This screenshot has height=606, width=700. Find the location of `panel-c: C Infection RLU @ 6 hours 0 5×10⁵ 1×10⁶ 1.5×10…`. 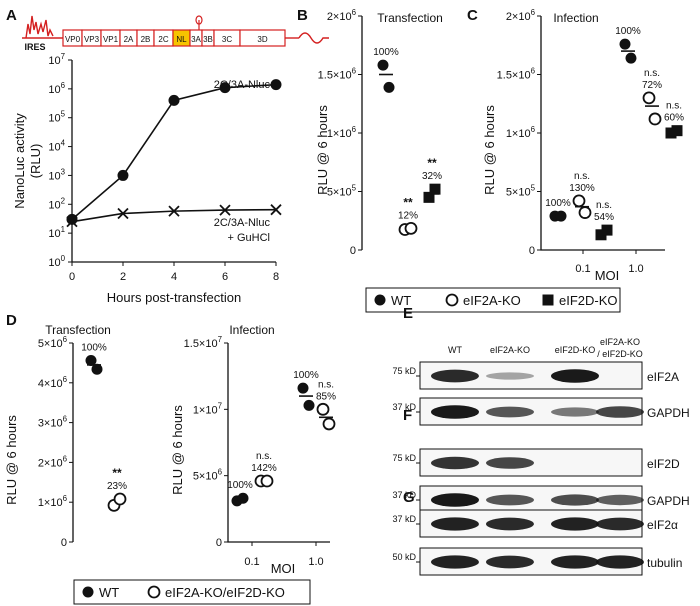

panel-c: C Infection RLU @ 6 hours 0 5×10⁵ 1×10⁶ 1.5×10… is located at coordinates (575, 145).